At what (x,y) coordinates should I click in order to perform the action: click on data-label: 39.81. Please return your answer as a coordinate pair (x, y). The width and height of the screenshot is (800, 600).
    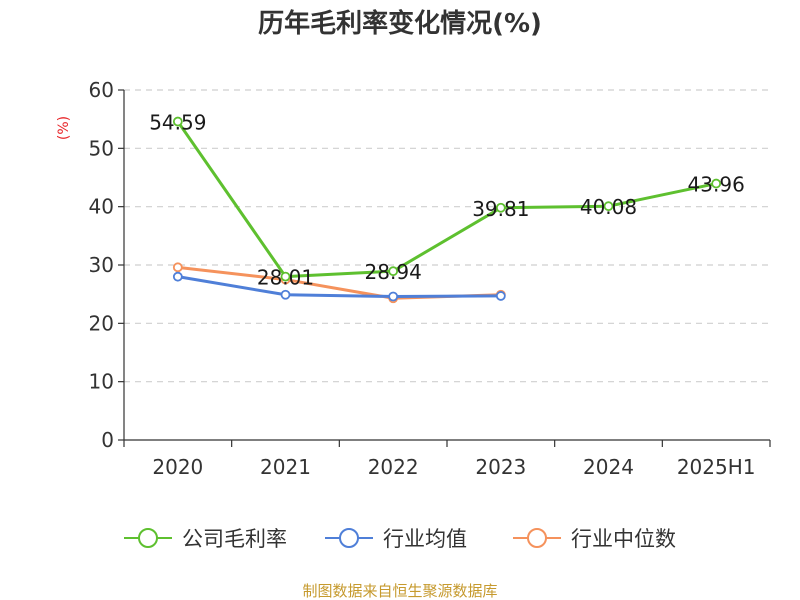
    Looking at the image, I should click on (500, 209).